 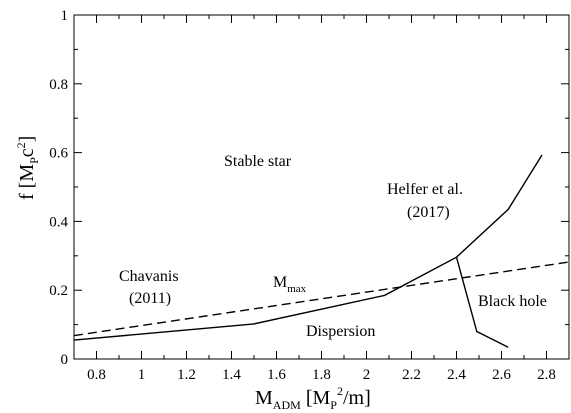 I want to click on label-chavanis: Chavanis, so click(x=149, y=276).